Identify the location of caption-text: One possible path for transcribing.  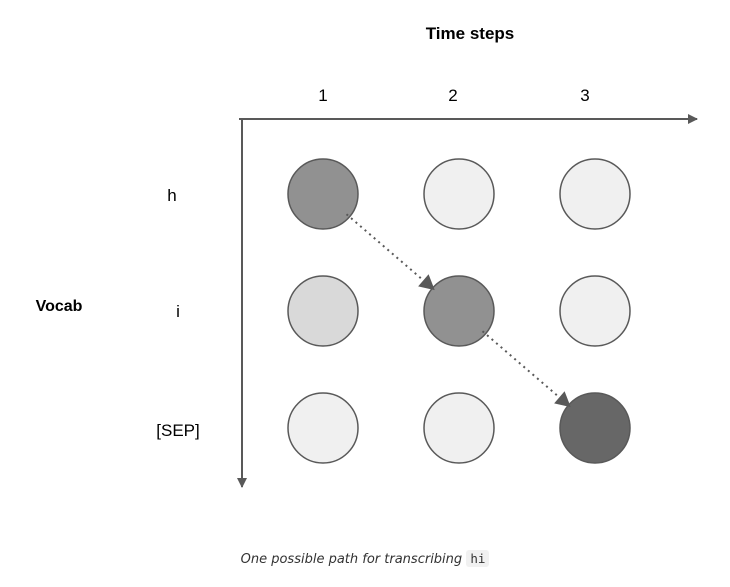
(351, 559).